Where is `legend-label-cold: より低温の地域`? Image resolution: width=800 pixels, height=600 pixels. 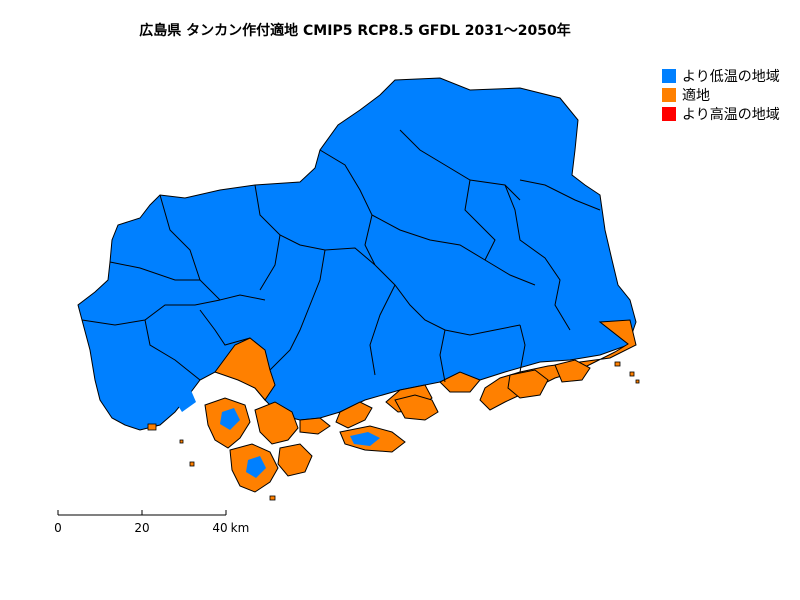 legend-label-cold: より低温の地域 is located at coordinates (731, 76).